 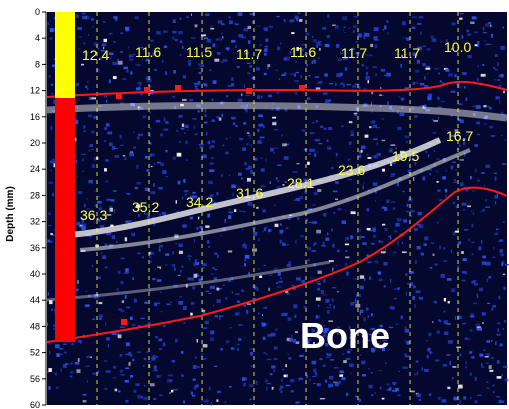 I want to click on depth-tick-label: 44, so click(x=35, y=300).